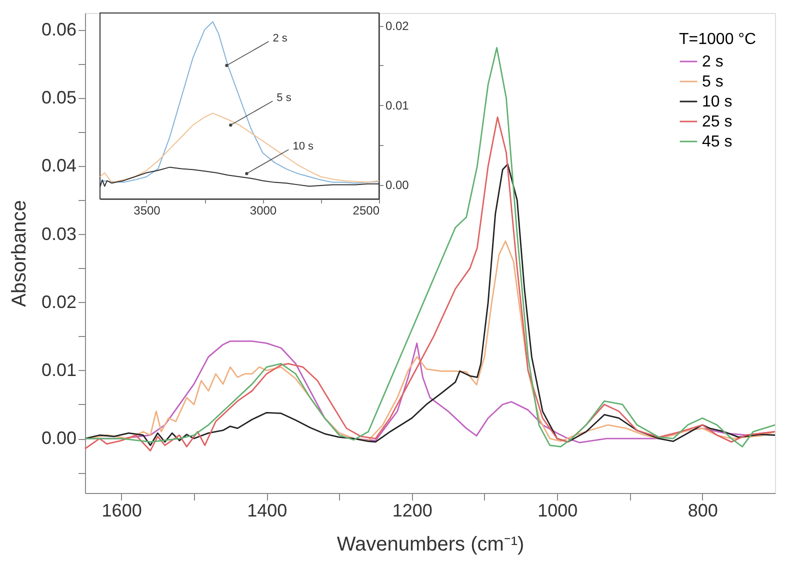  What do you see at coordinates (717, 39) in the screenshot?
I see `legend-title: T=1000 °C` at bounding box center [717, 39].